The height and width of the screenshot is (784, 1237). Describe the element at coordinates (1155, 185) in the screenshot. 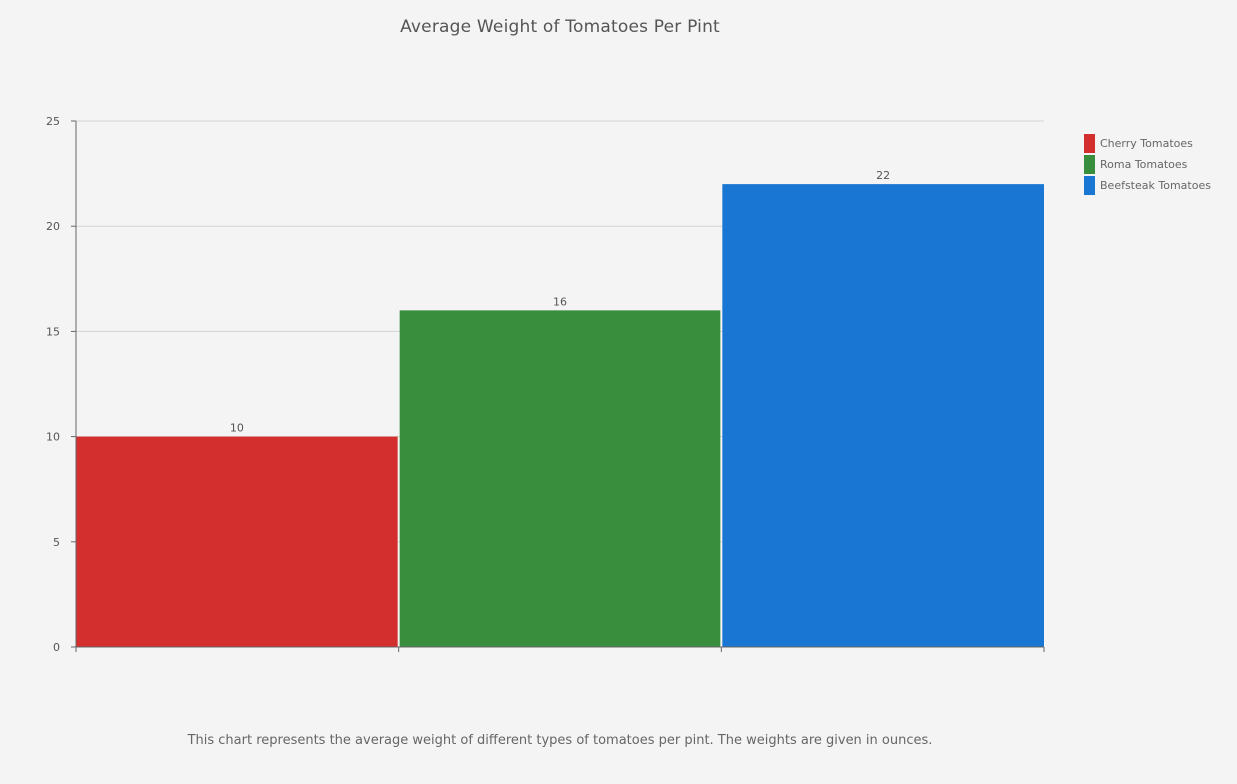

I see `legend-label: Beefsteak Tomatoes` at that location.